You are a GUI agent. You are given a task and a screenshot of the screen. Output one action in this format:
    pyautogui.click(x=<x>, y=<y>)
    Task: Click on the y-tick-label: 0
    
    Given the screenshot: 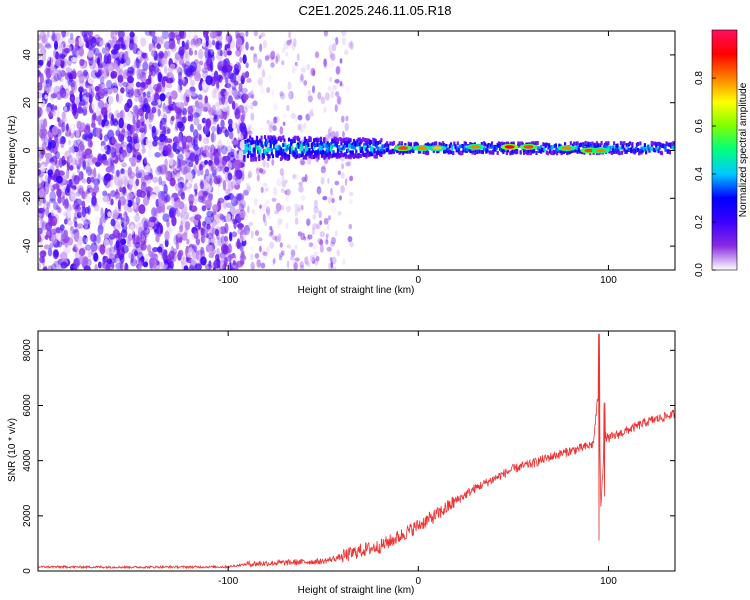 What is the action you would take?
    pyautogui.click(x=27, y=150)
    